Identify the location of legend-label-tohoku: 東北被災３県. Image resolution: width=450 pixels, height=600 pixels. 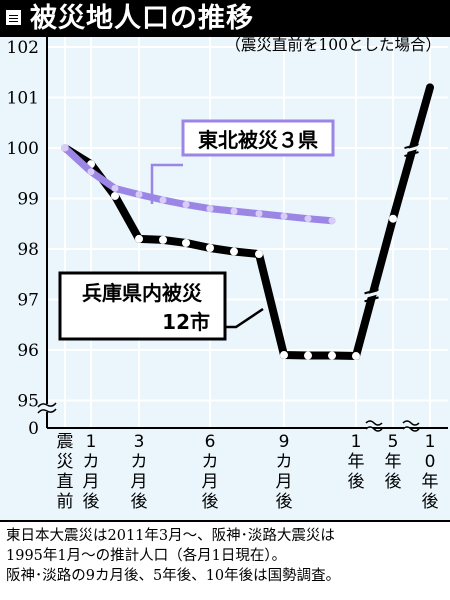
(258, 140).